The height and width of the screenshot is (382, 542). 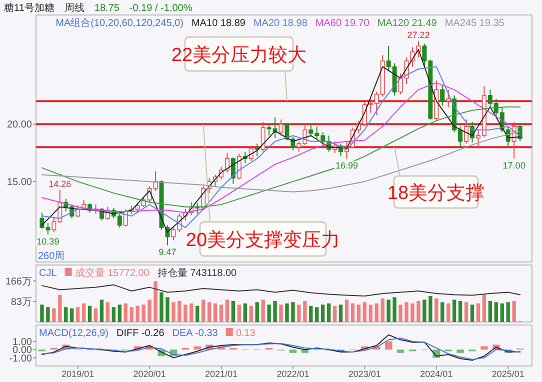 I want to click on x-tick-label: 2019/01, so click(x=78, y=374).